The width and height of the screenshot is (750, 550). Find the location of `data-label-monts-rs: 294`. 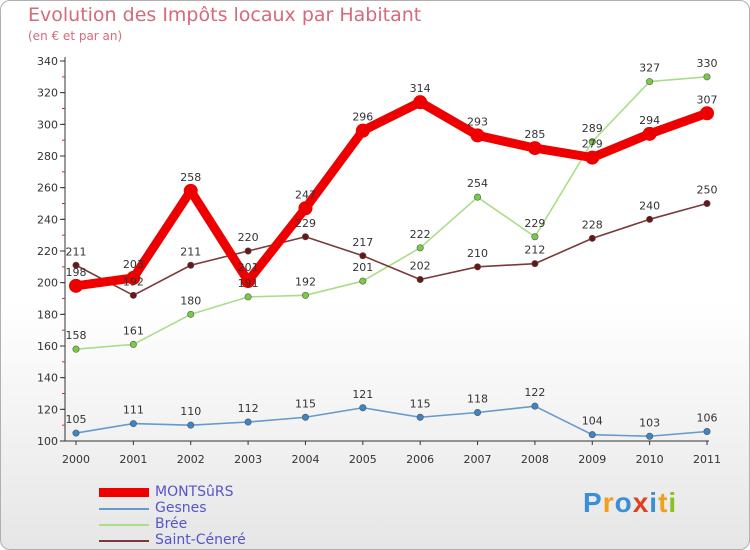

data-label-monts-rs: 294 is located at coordinates (649, 120).